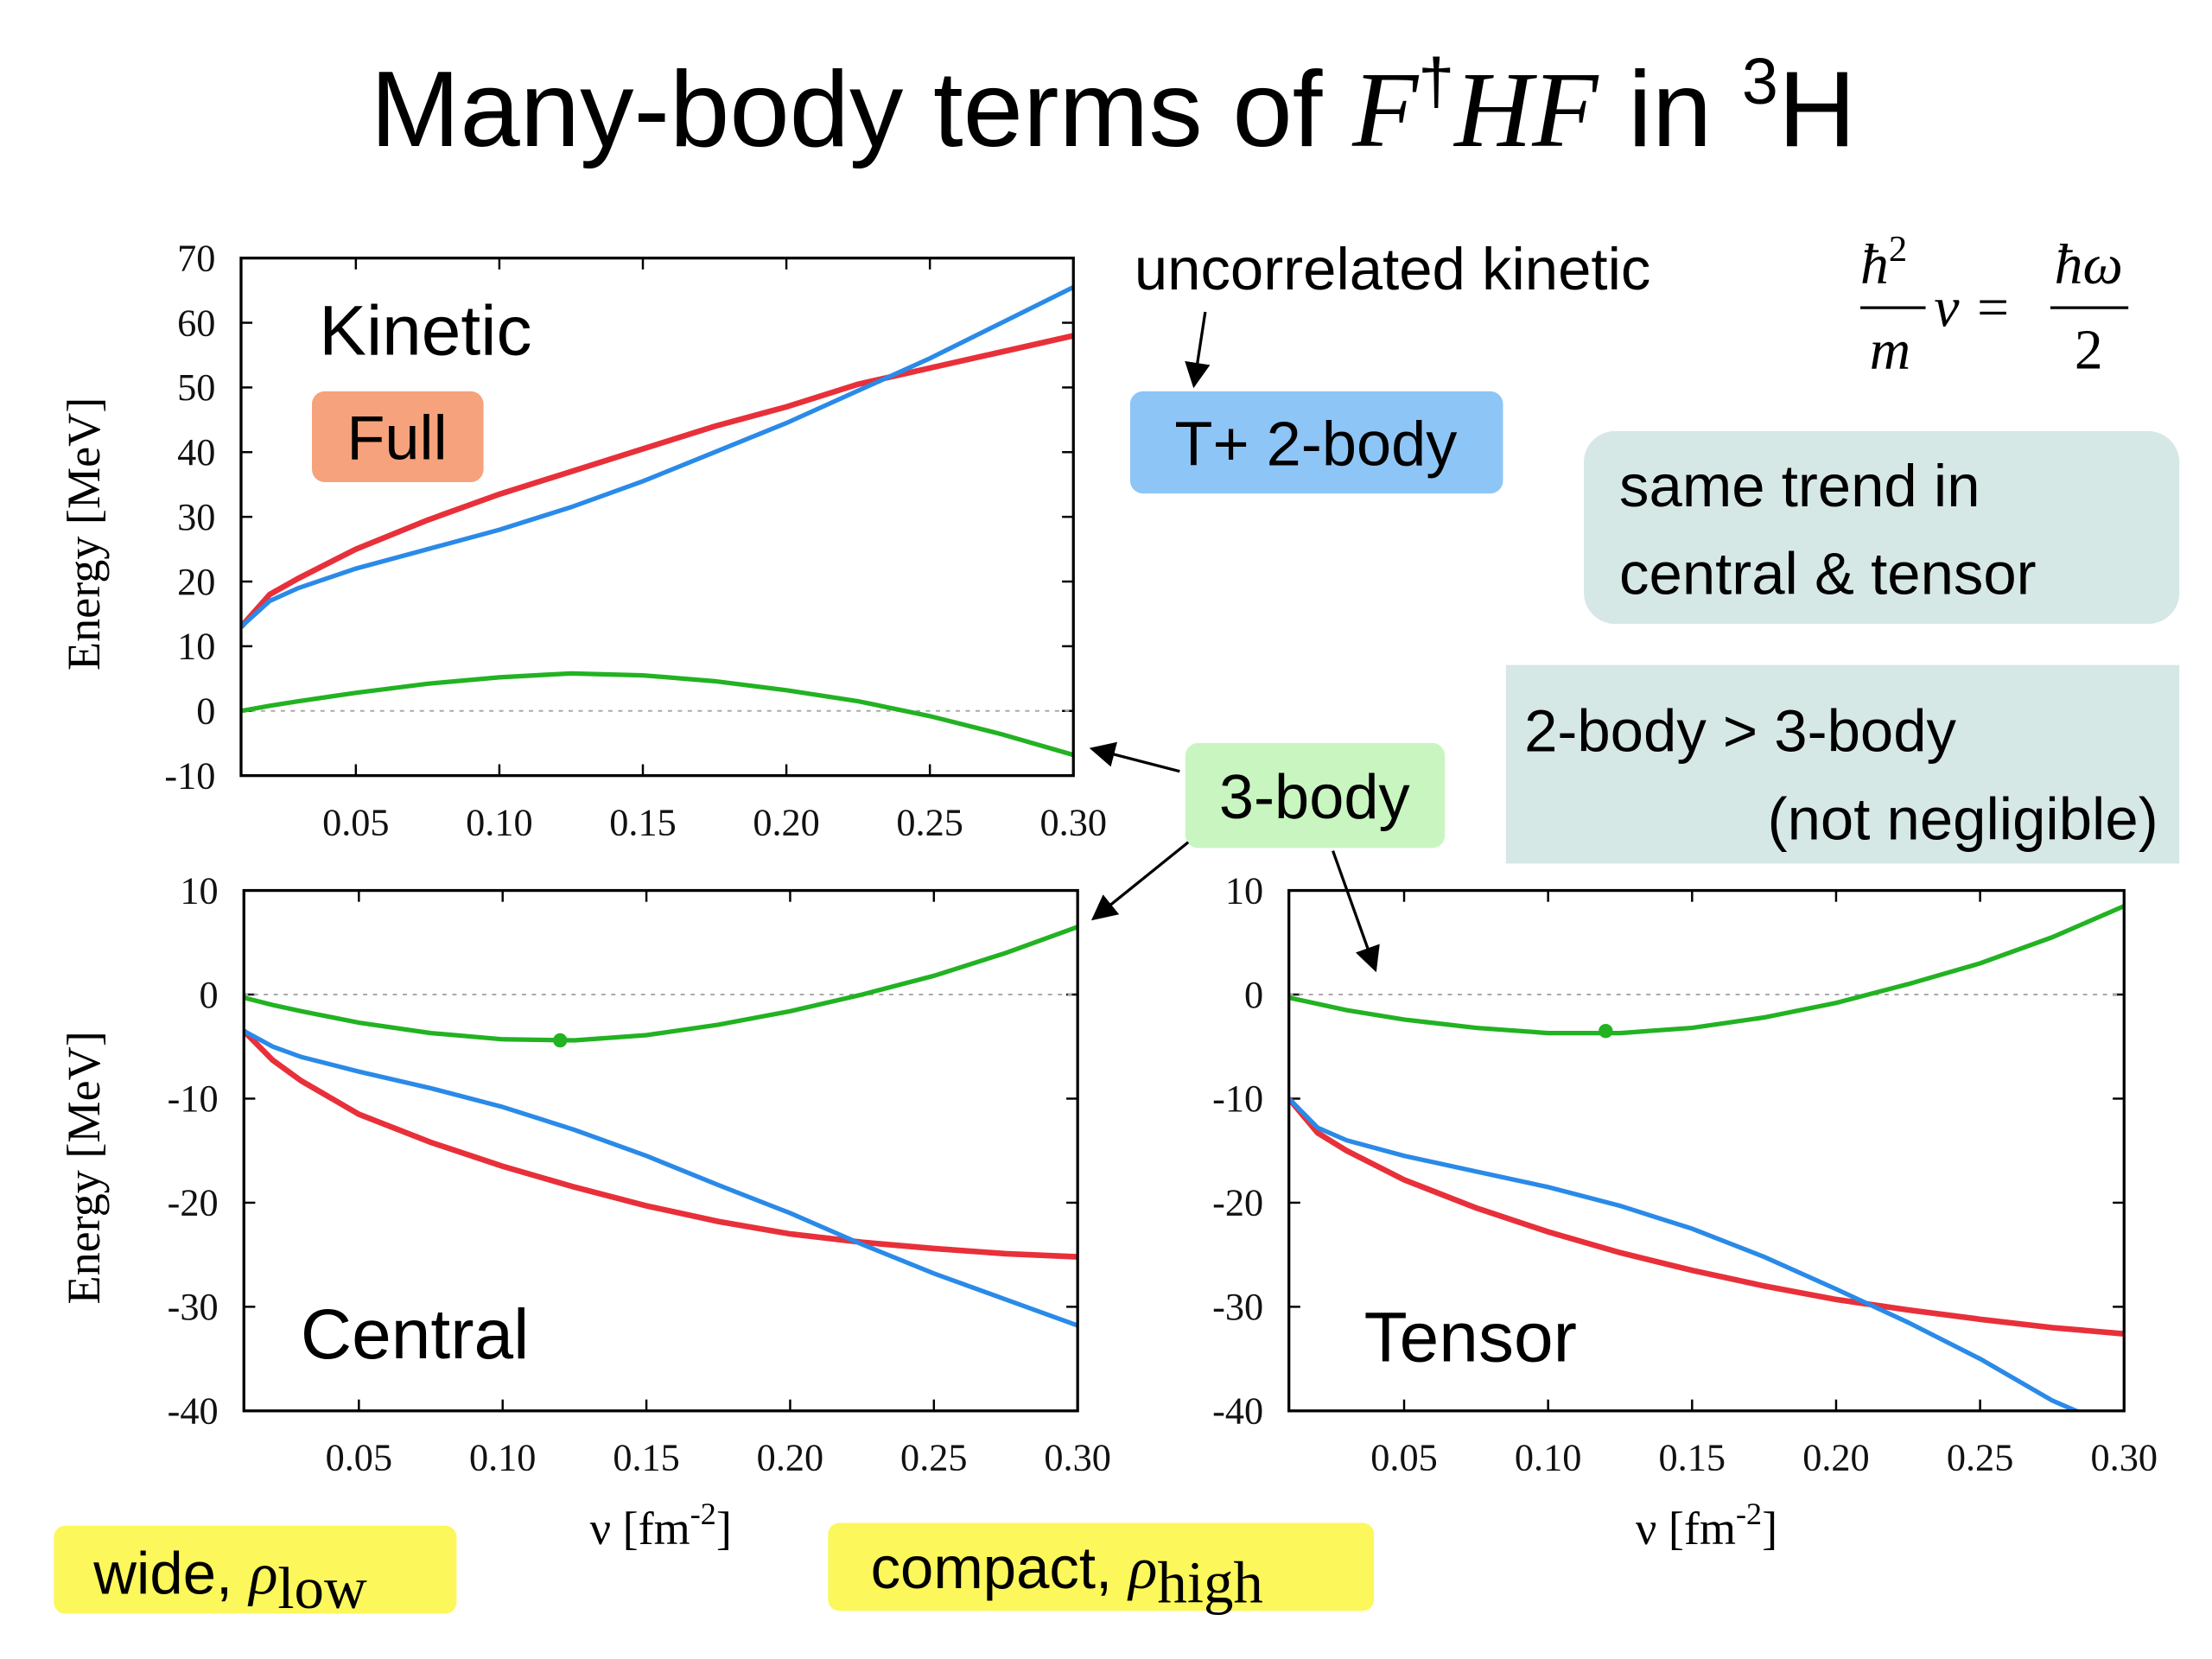 The image size is (2212, 1659). What do you see at coordinates (1883, 262) in the screenshot?
I see `formula-text: ħ2` at bounding box center [1883, 262].